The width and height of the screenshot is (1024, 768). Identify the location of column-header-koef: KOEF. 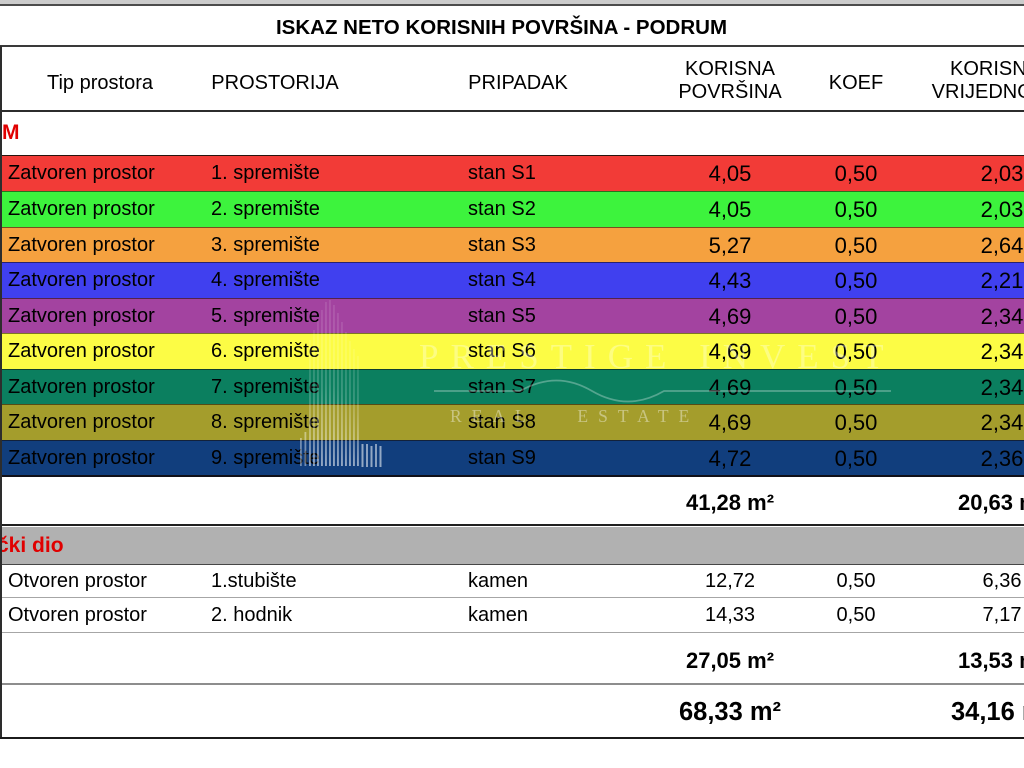
(856, 83).